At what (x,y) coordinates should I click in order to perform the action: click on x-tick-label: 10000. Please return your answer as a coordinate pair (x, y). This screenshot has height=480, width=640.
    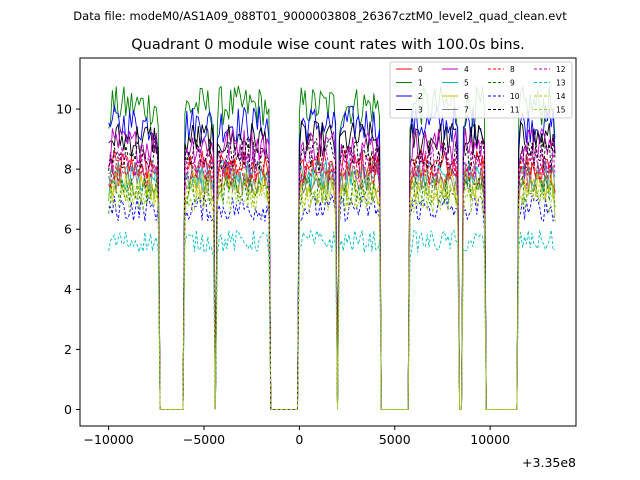
    Looking at the image, I should click on (490, 439).